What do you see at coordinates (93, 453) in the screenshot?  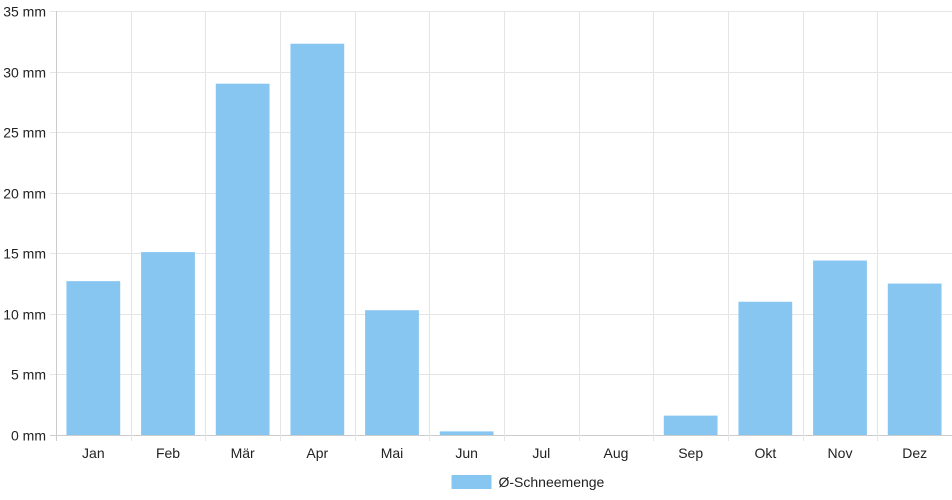 I see `x-tick-label: Jan` at bounding box center [93, 453].